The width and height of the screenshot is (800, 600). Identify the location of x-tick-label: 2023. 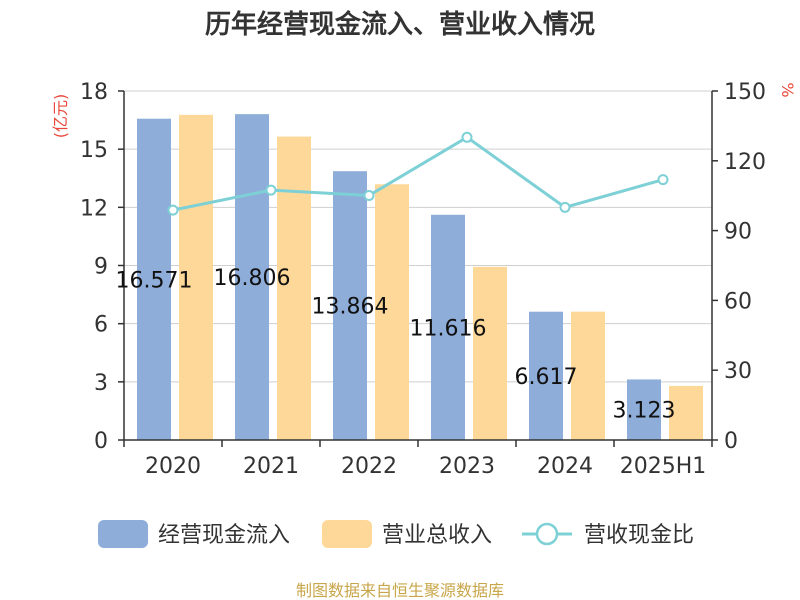
(467, 466).